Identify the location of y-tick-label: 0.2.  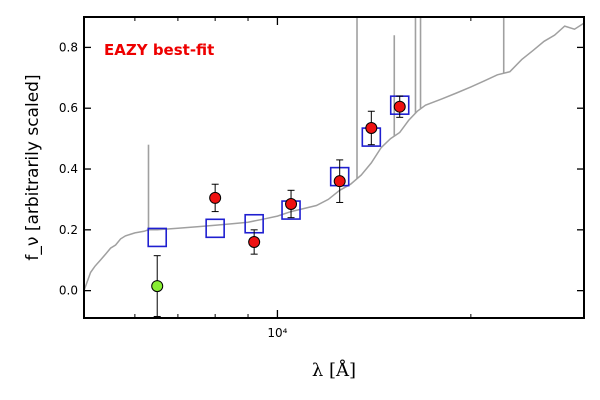
(68, 230).